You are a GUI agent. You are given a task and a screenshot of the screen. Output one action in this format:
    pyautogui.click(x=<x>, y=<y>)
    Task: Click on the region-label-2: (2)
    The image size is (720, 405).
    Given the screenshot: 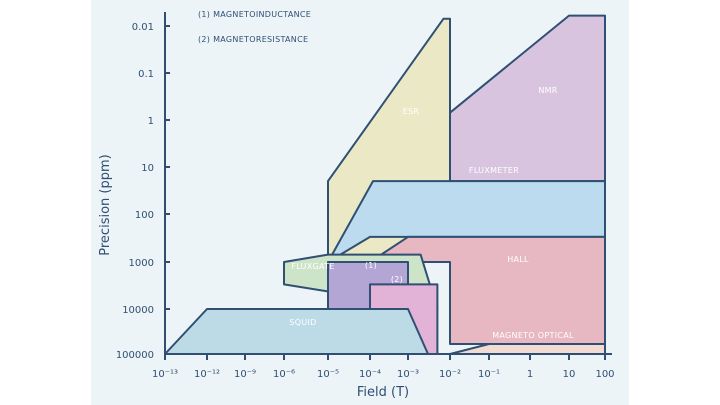 What is the action you would take?
    pyautogui.click(x=397, y=279)
    